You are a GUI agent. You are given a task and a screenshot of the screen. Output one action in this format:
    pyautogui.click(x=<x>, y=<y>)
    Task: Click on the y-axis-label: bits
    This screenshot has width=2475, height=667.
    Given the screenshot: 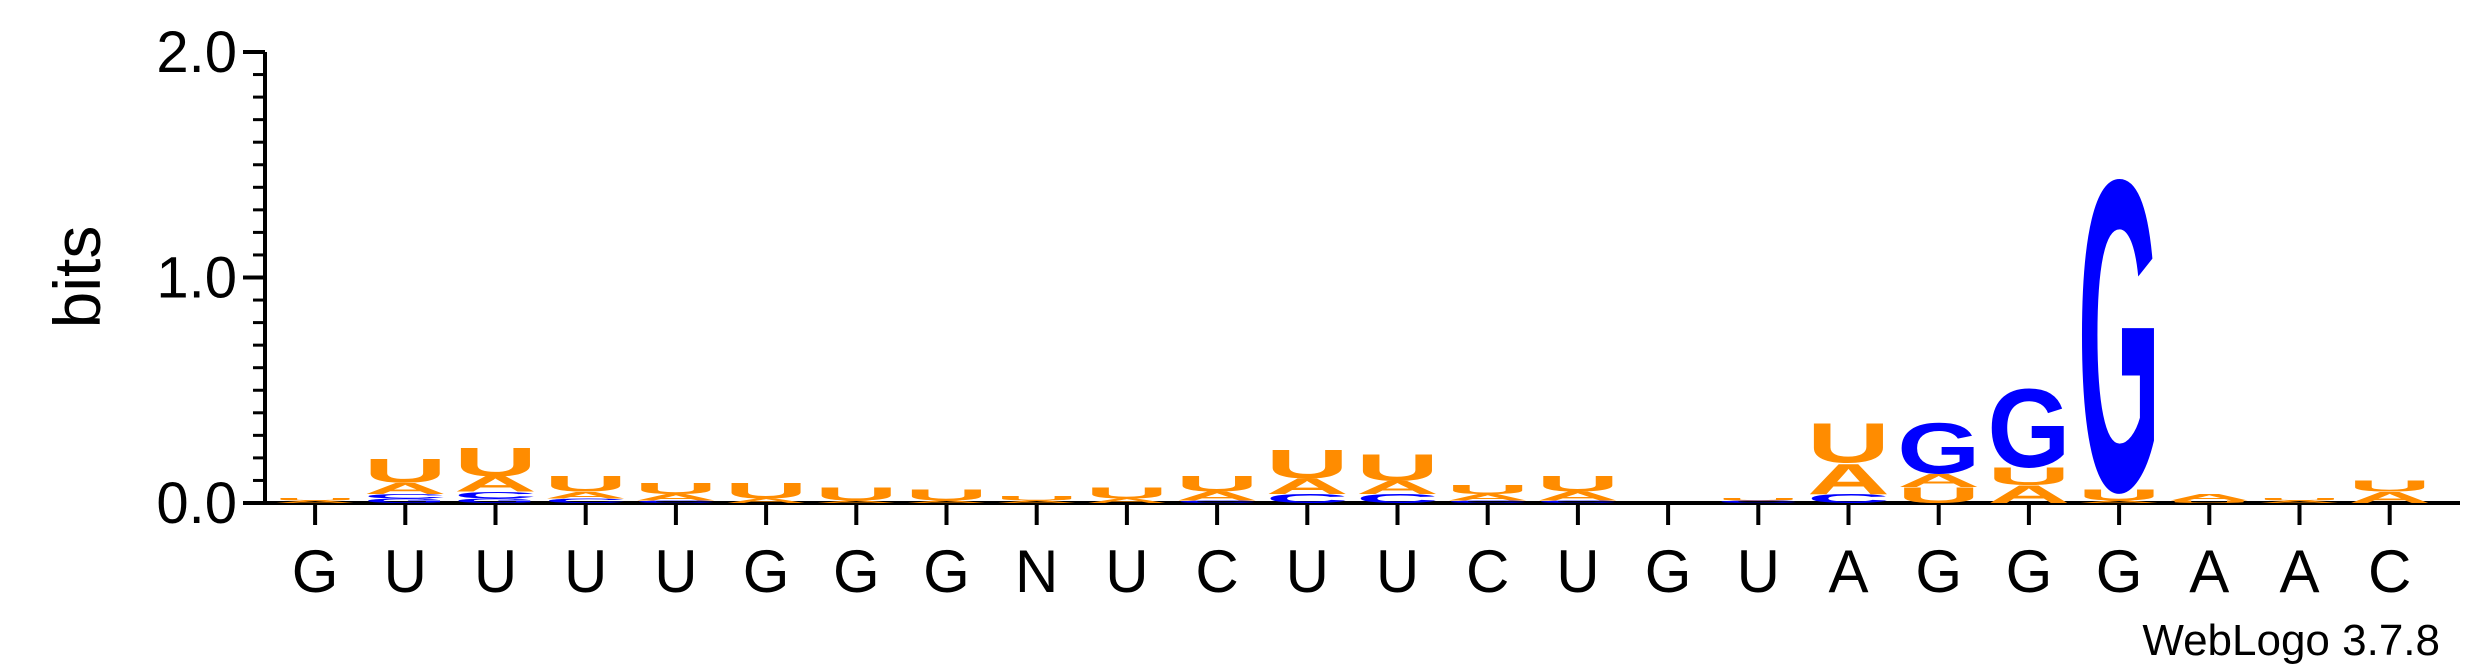 What is the action you would take?
    pyautogui.click(x=77, y=277)
    